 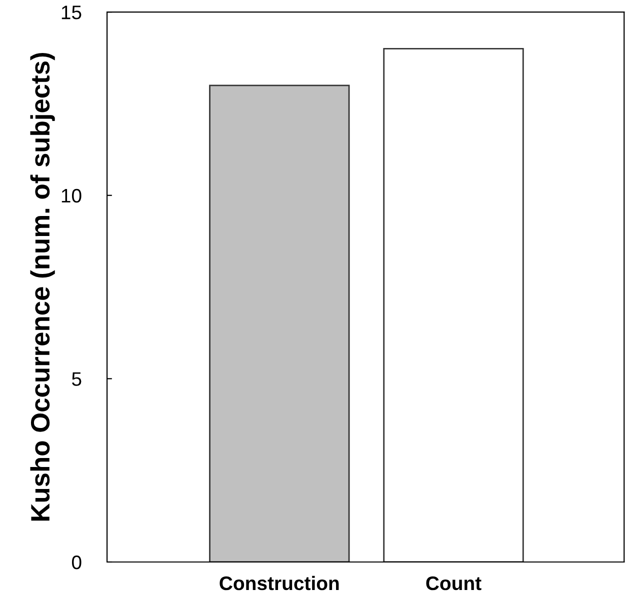 What do you see at coordinates (454, 583) in the screenshot?
I see `x-tick-label: Count` at bounding box center [454, 583].